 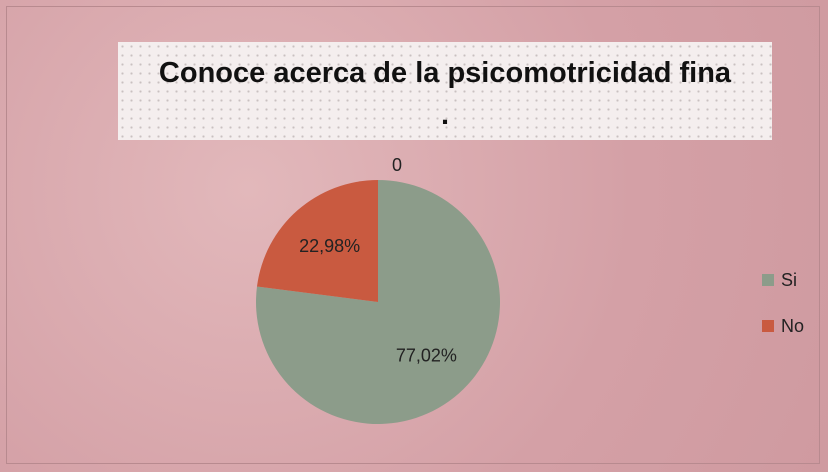 What do you see at coordinates (329, 246) in the screenshot?
I see `data-label: 22,98%` at bounding box center [329, 246].